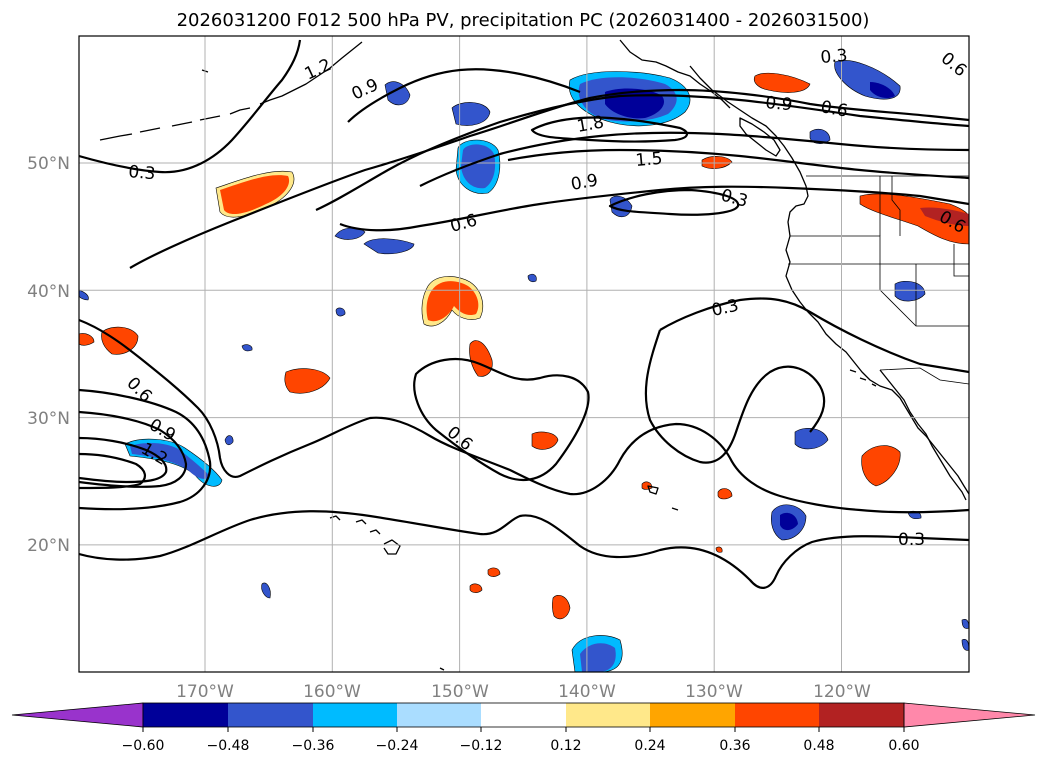 This screenshot has height=765, width=1047. Describe the element at coordinates (878, 280) in the screenshot. I see `political-borders` at that location.